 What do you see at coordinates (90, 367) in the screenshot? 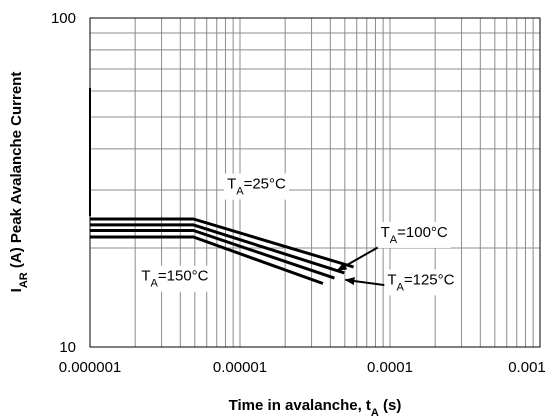
I see `x-tick-label: 0.000001` at bounding box center [90, 367].